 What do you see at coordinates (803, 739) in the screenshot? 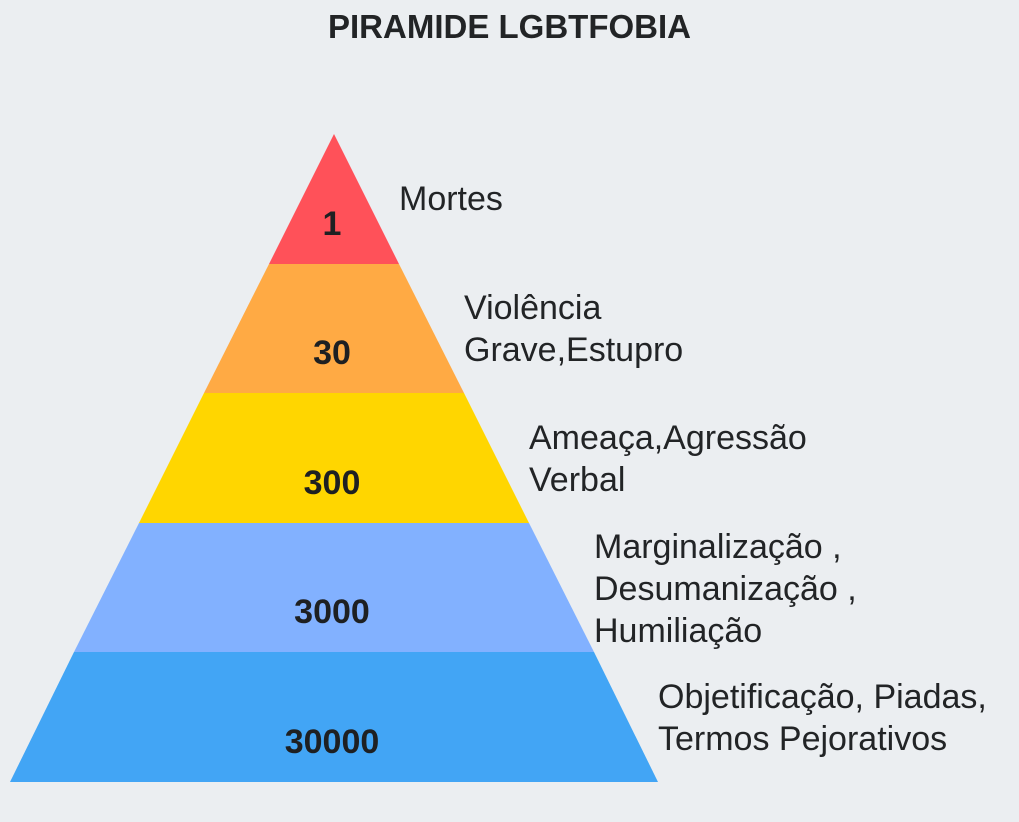
I see `level-5-label-line-2: Termos Pejorativos` at bounding box center [803, 739].